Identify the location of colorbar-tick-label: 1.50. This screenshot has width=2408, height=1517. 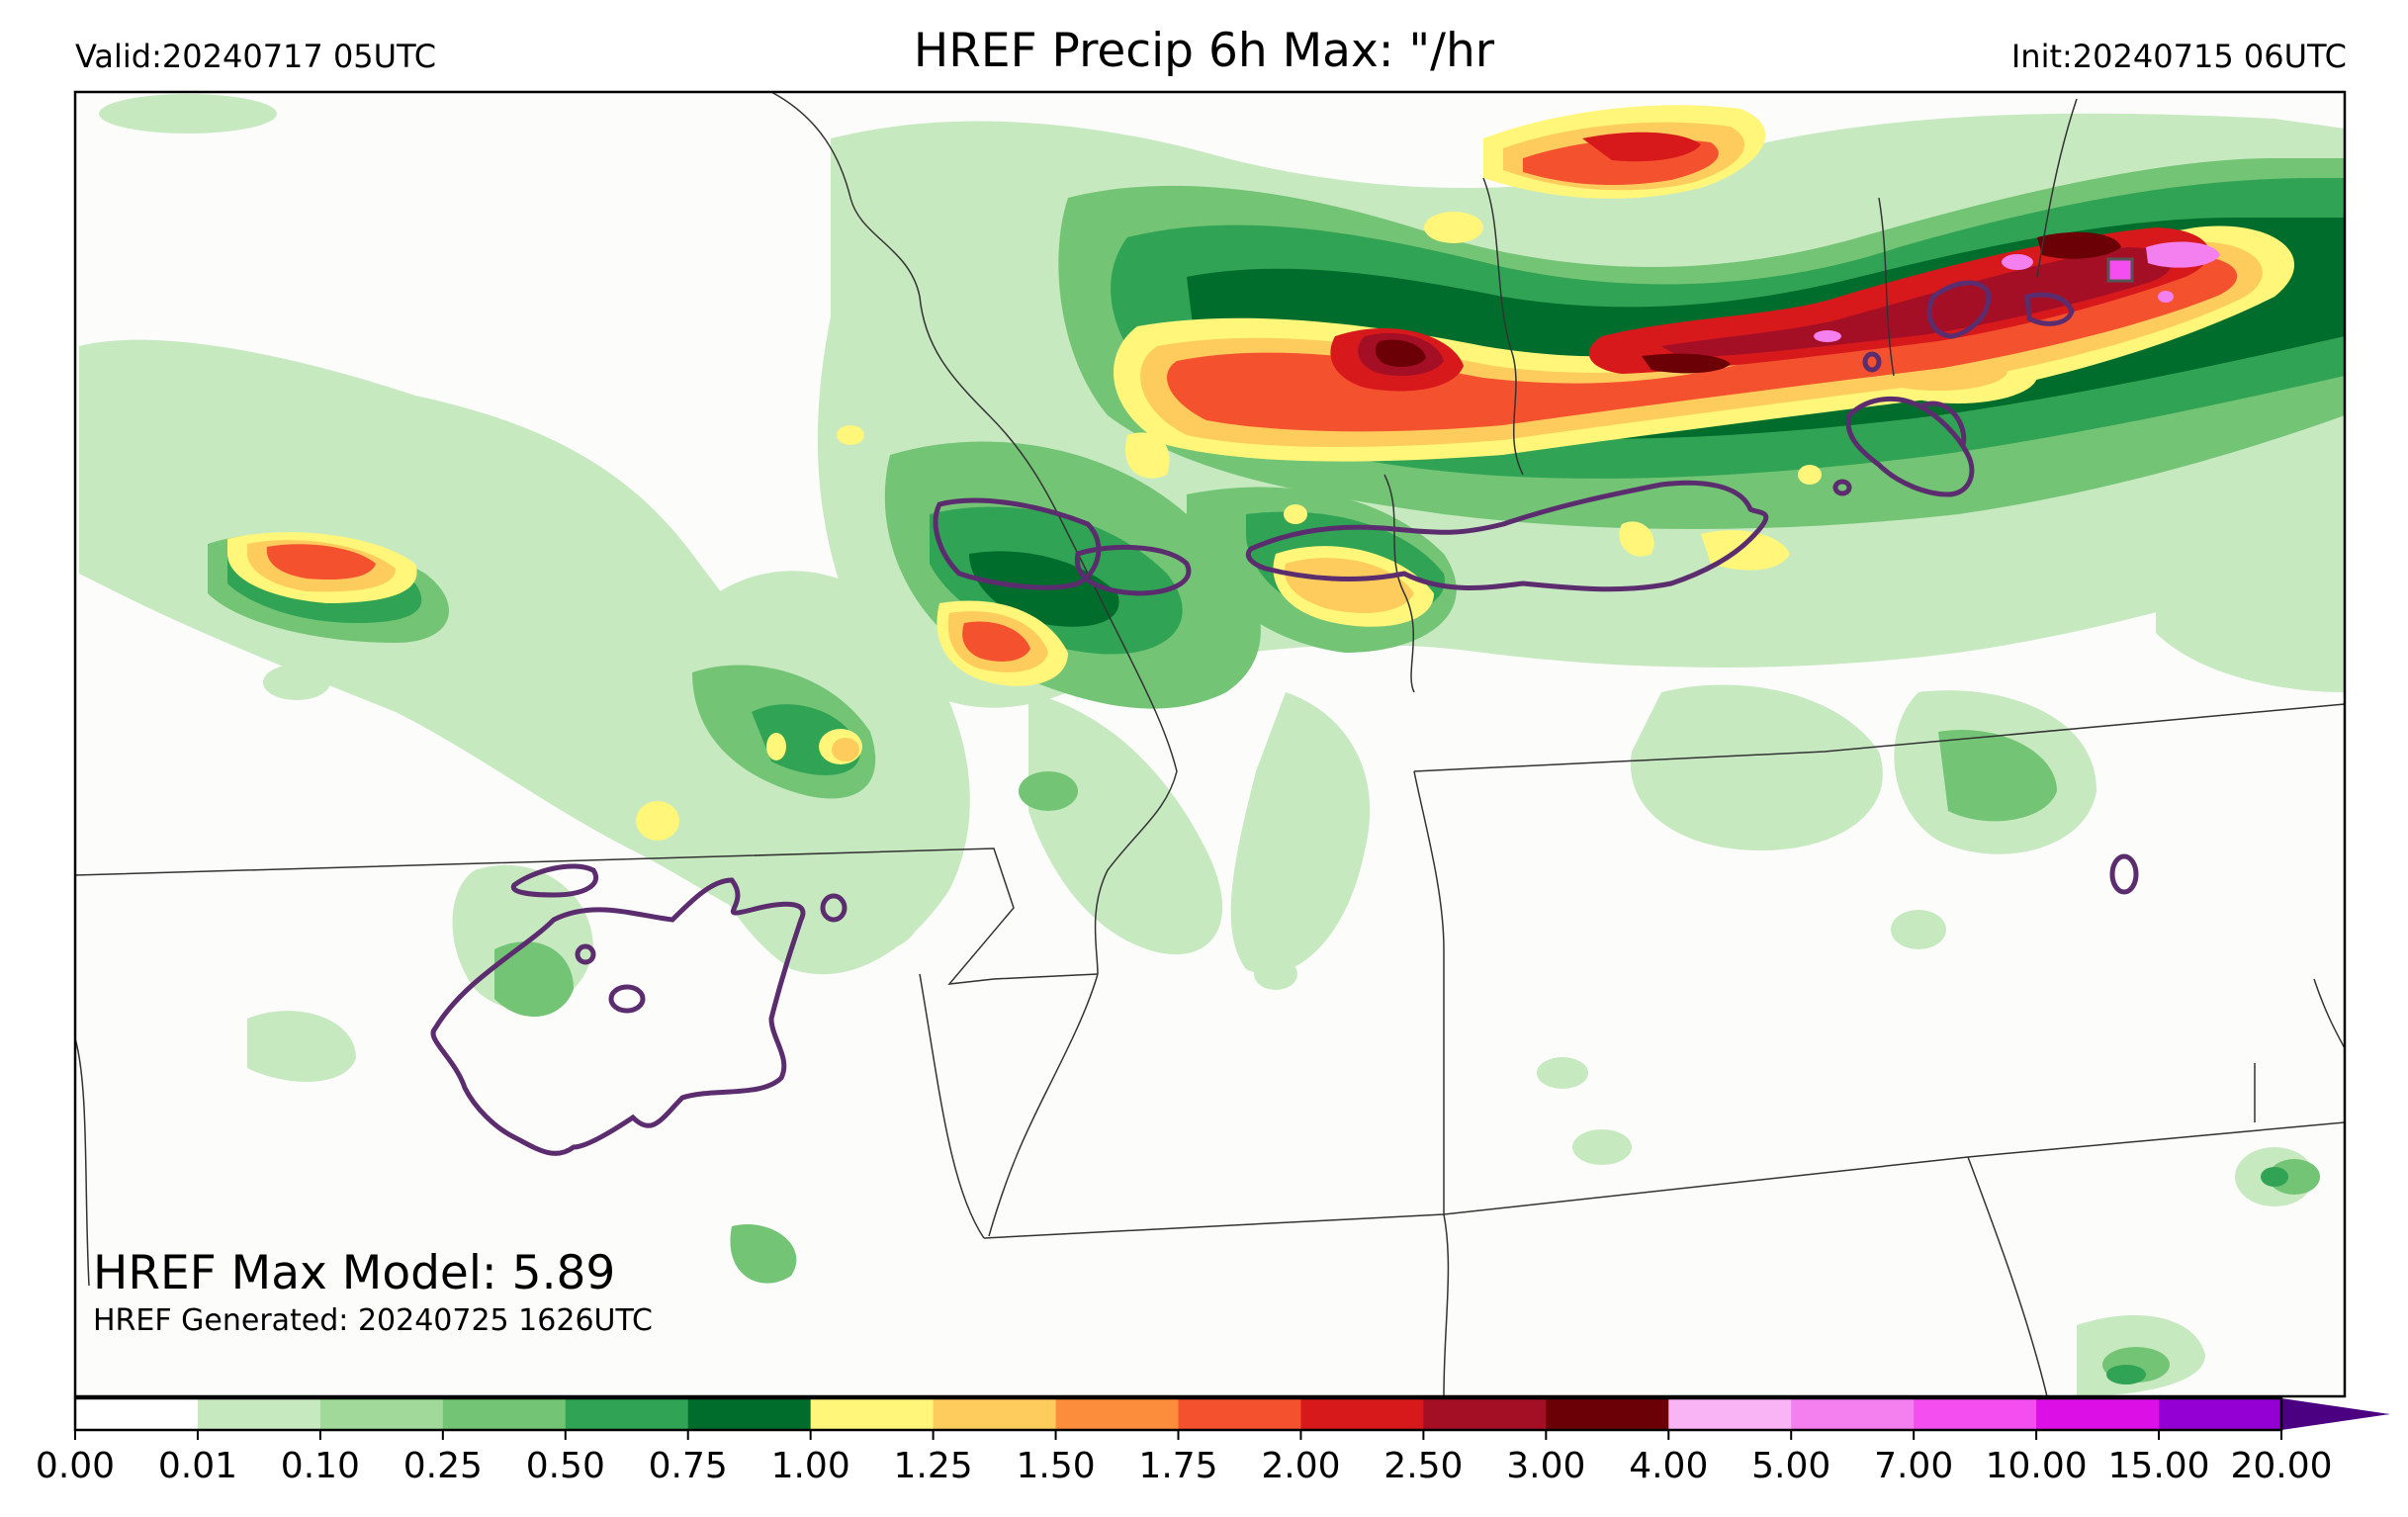
(1056, 1466).